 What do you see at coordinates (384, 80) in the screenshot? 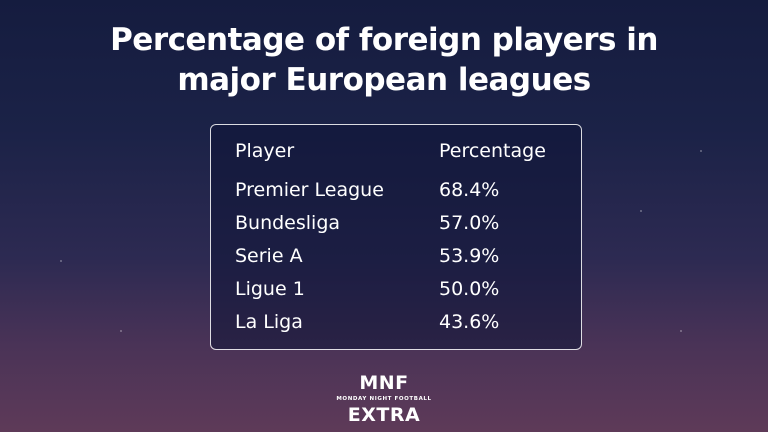
I see `title-line-2: major European leagues` at bounding box center [384, 80].